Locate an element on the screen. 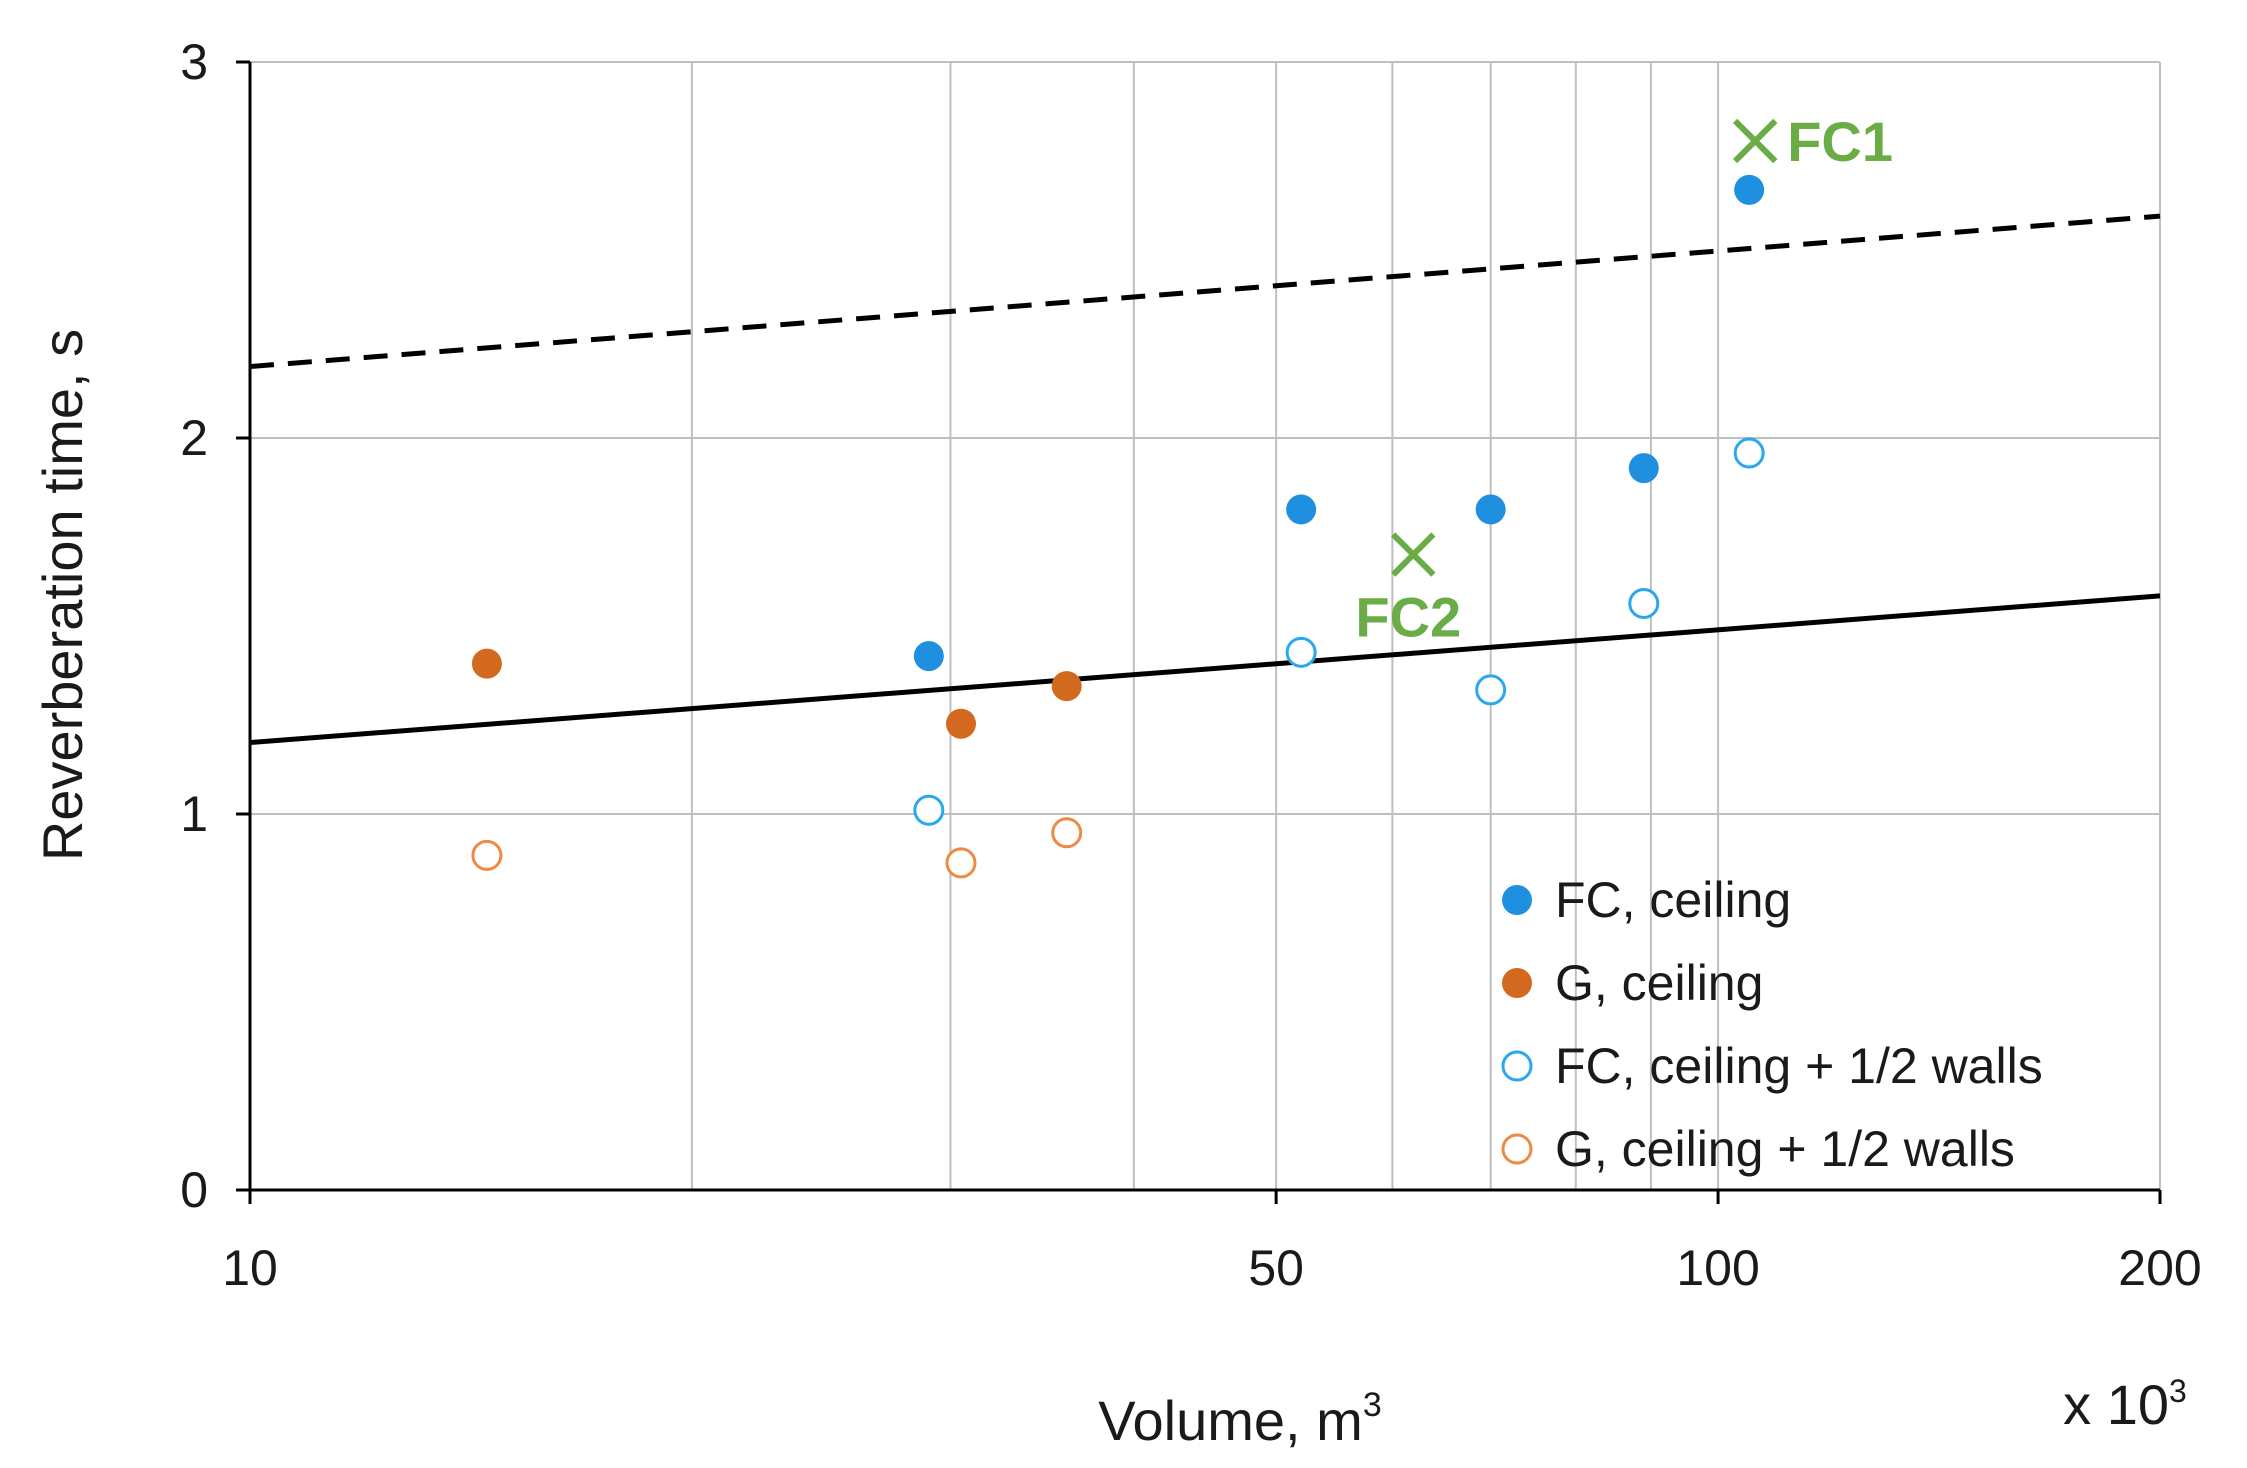 This screenshot has width=2247, height=1468. x-tick-label: 50 is located at coordinates (1276, 1268).